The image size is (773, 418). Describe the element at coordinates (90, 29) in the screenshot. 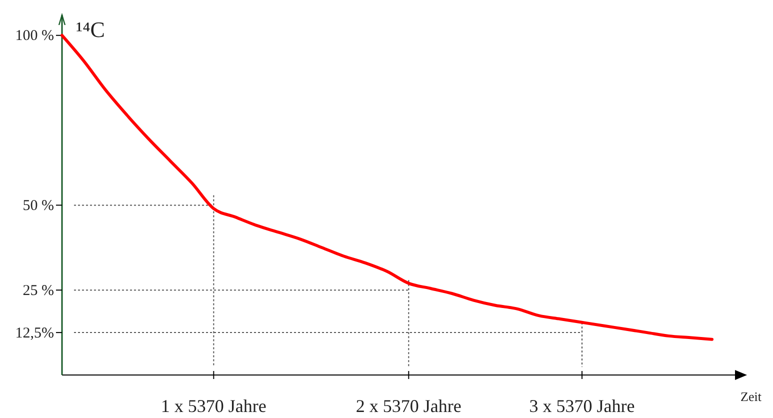

I see `y-axis-title: ¹⁴C` at that location.